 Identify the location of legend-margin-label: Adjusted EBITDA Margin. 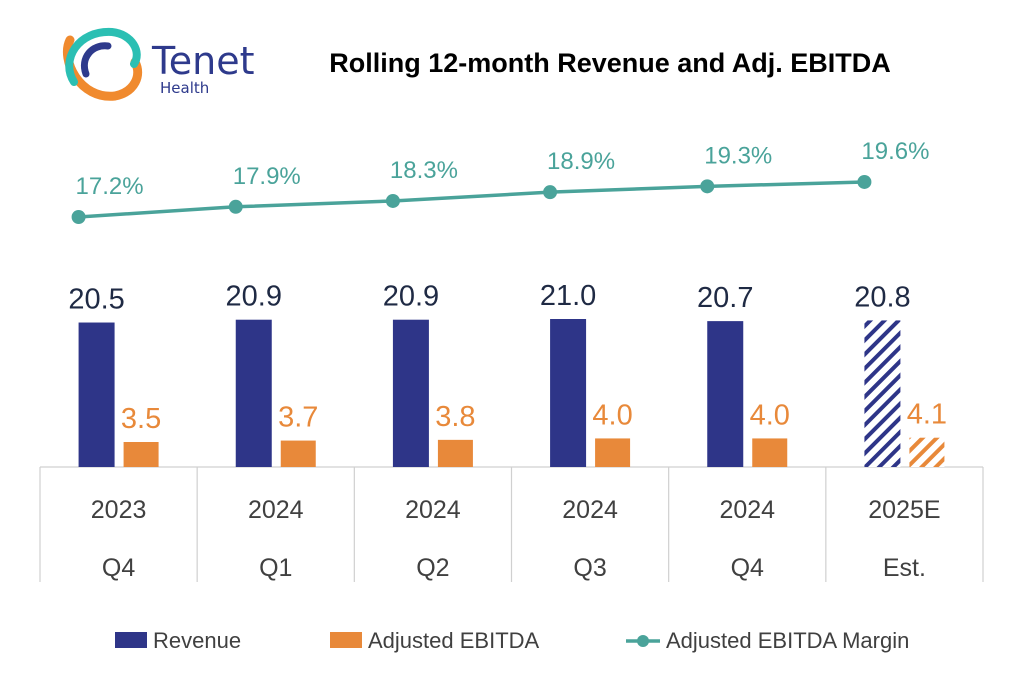
(787, 640).